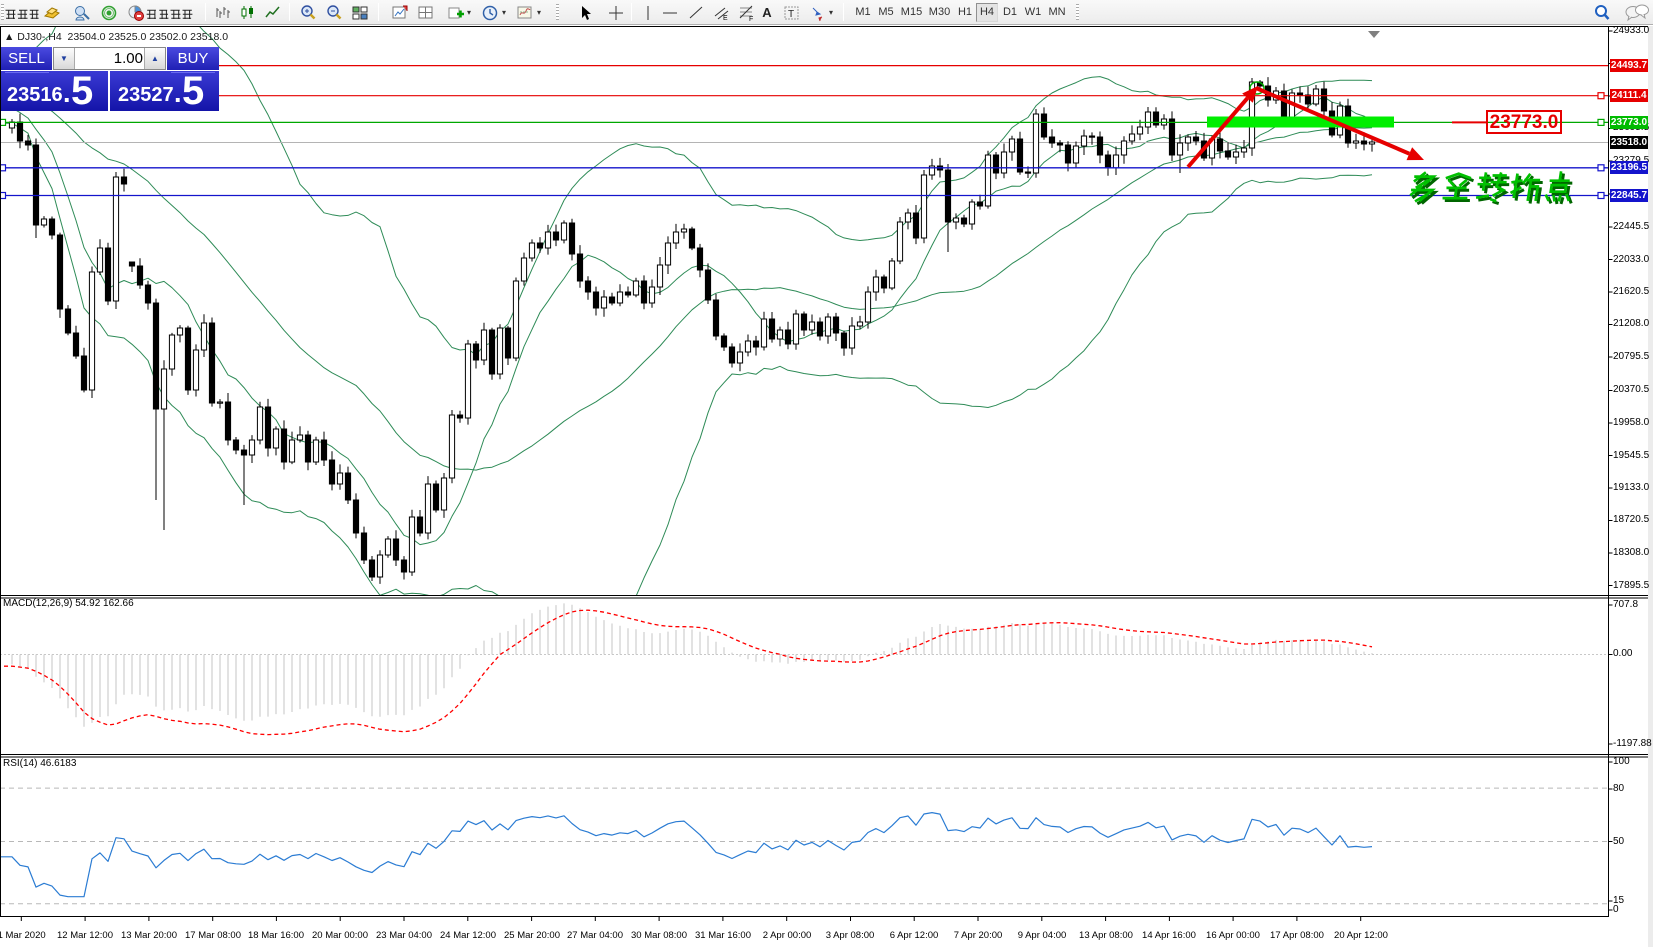 The image size is (1653, 947). Describe the element at coordinates (751, 19) in the screenshot. I see `svg-text: F` at that location.